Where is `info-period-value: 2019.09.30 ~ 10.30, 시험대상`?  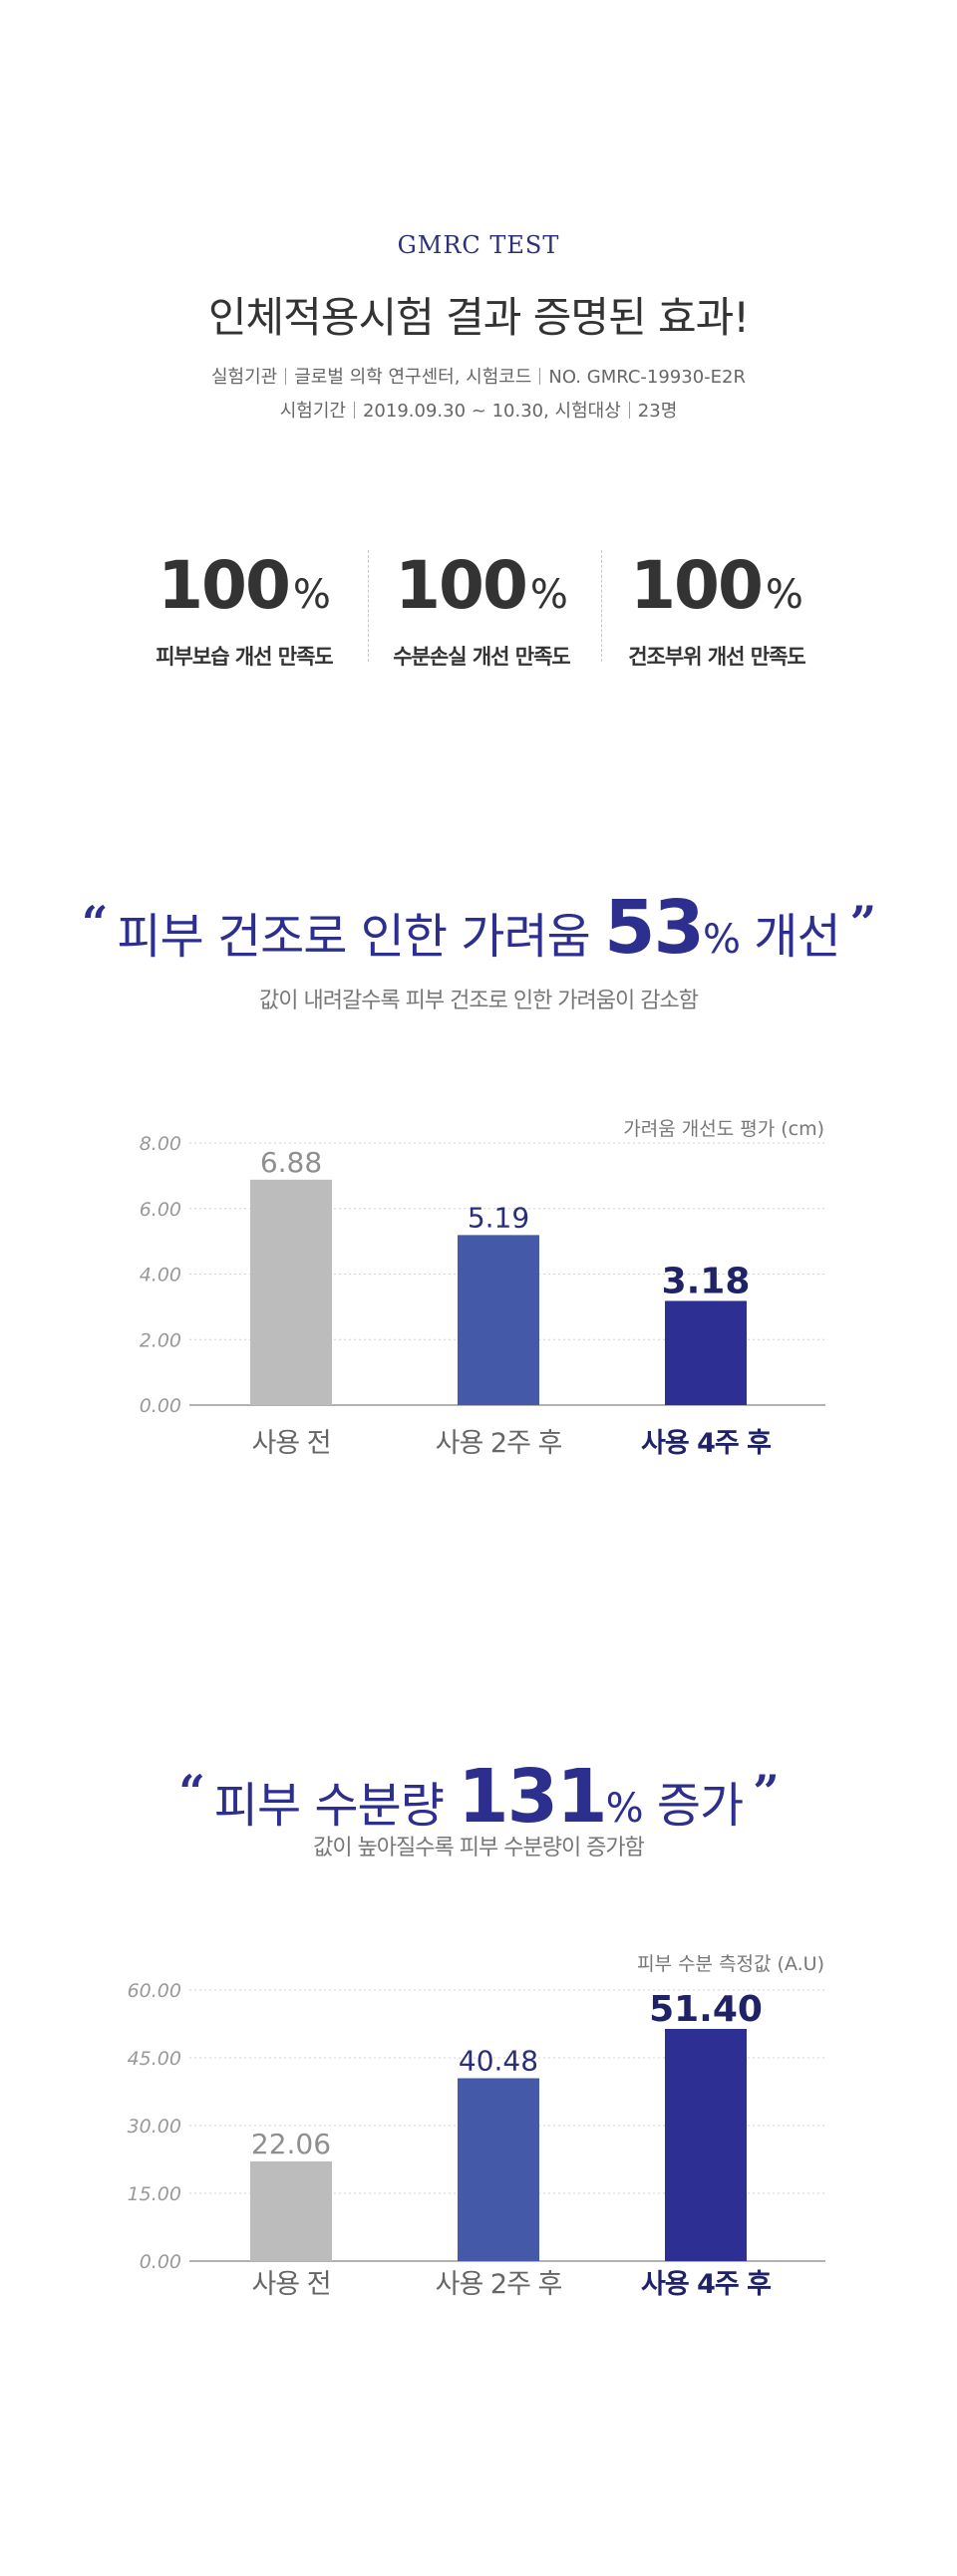 info-period-value: 2019.09.30 ~ 10.30, 시험대상 is located at coordinates (491, 411).